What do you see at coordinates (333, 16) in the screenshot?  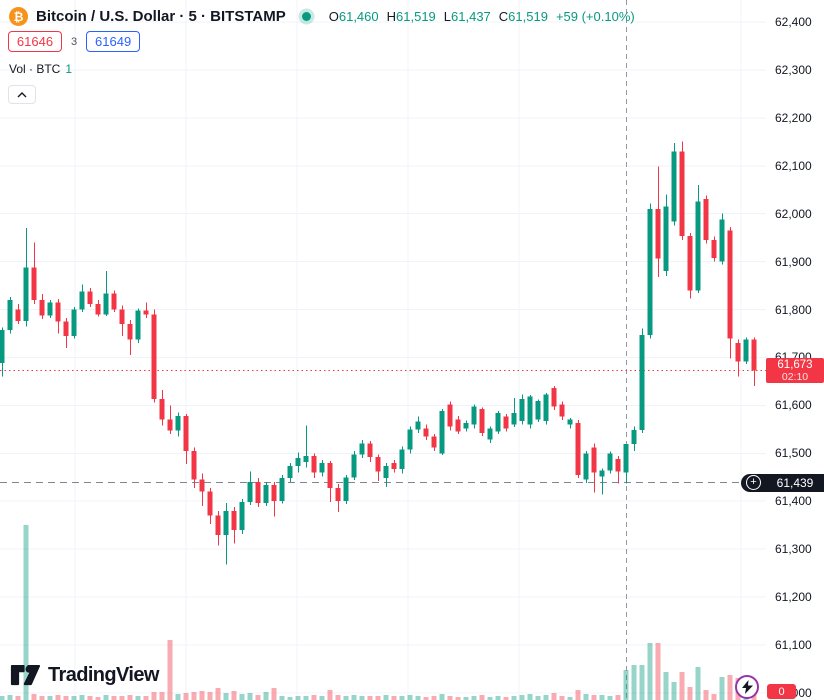 I see `open-label: O` at bounding box center [333, 16].